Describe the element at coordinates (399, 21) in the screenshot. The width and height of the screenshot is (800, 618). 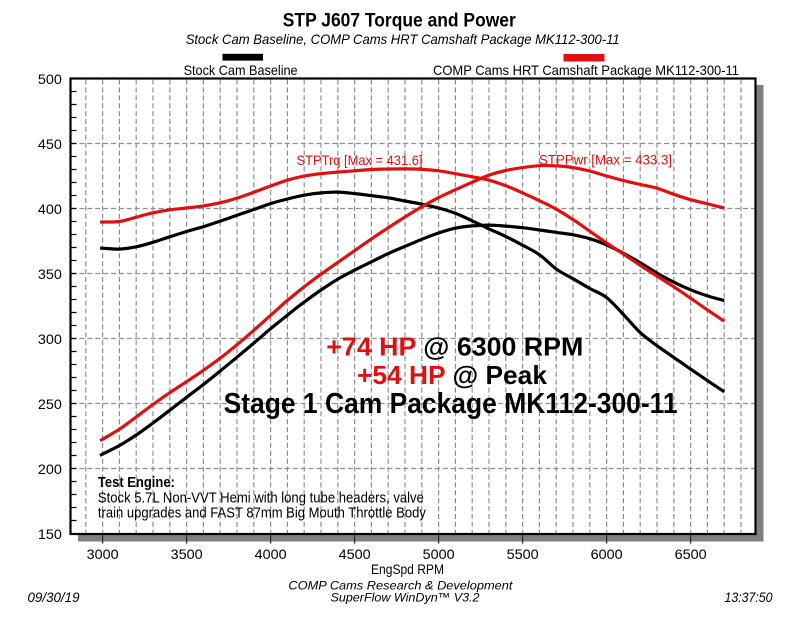
I see `svg-text: STP J607 Torque and Power` at that location.